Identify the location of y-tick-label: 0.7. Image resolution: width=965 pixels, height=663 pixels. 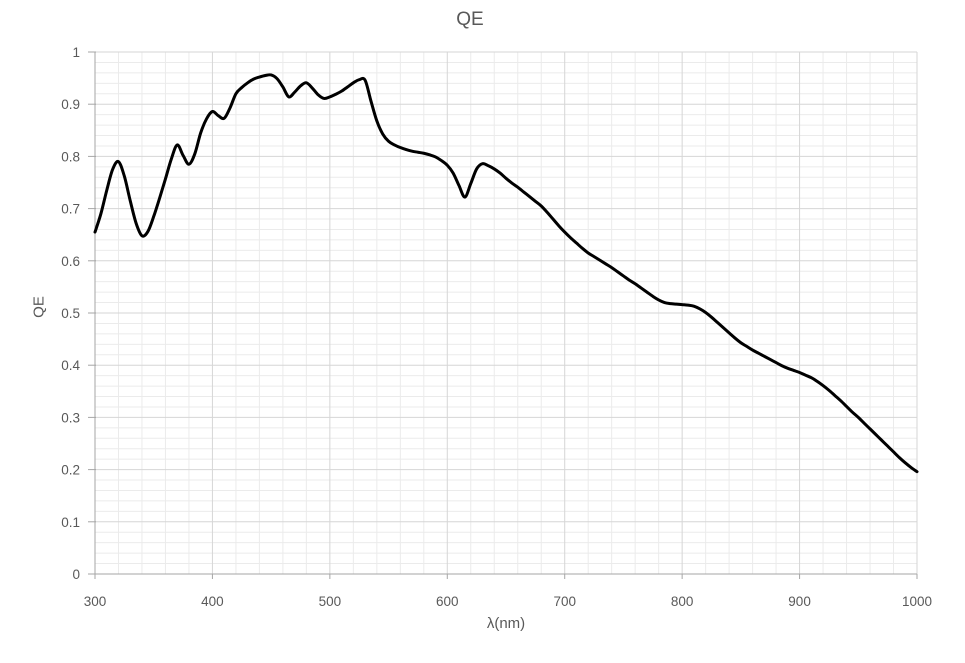
(70, 209).